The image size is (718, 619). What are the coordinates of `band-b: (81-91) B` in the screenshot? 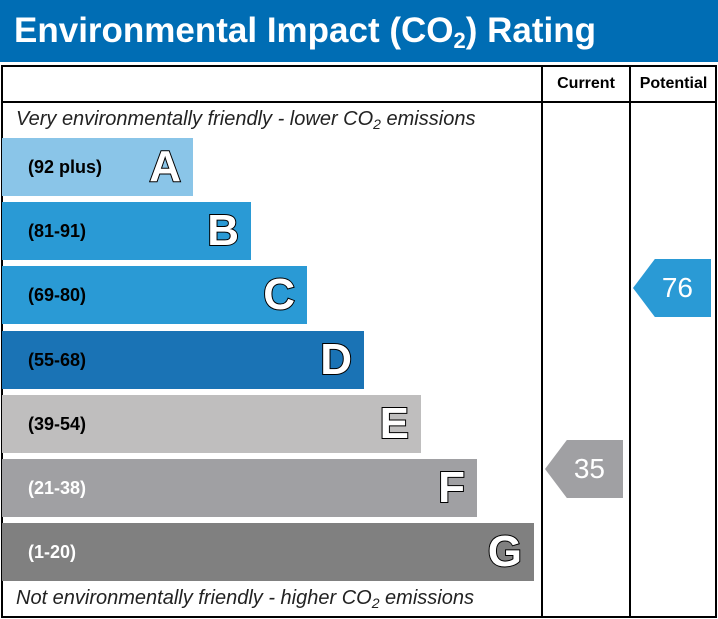 It's located at (126, 231).